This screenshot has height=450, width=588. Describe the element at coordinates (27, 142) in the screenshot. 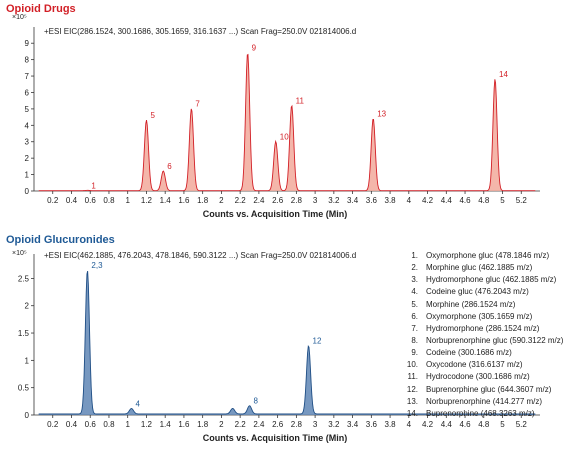

I see `y-tick-label: 3` at that location.